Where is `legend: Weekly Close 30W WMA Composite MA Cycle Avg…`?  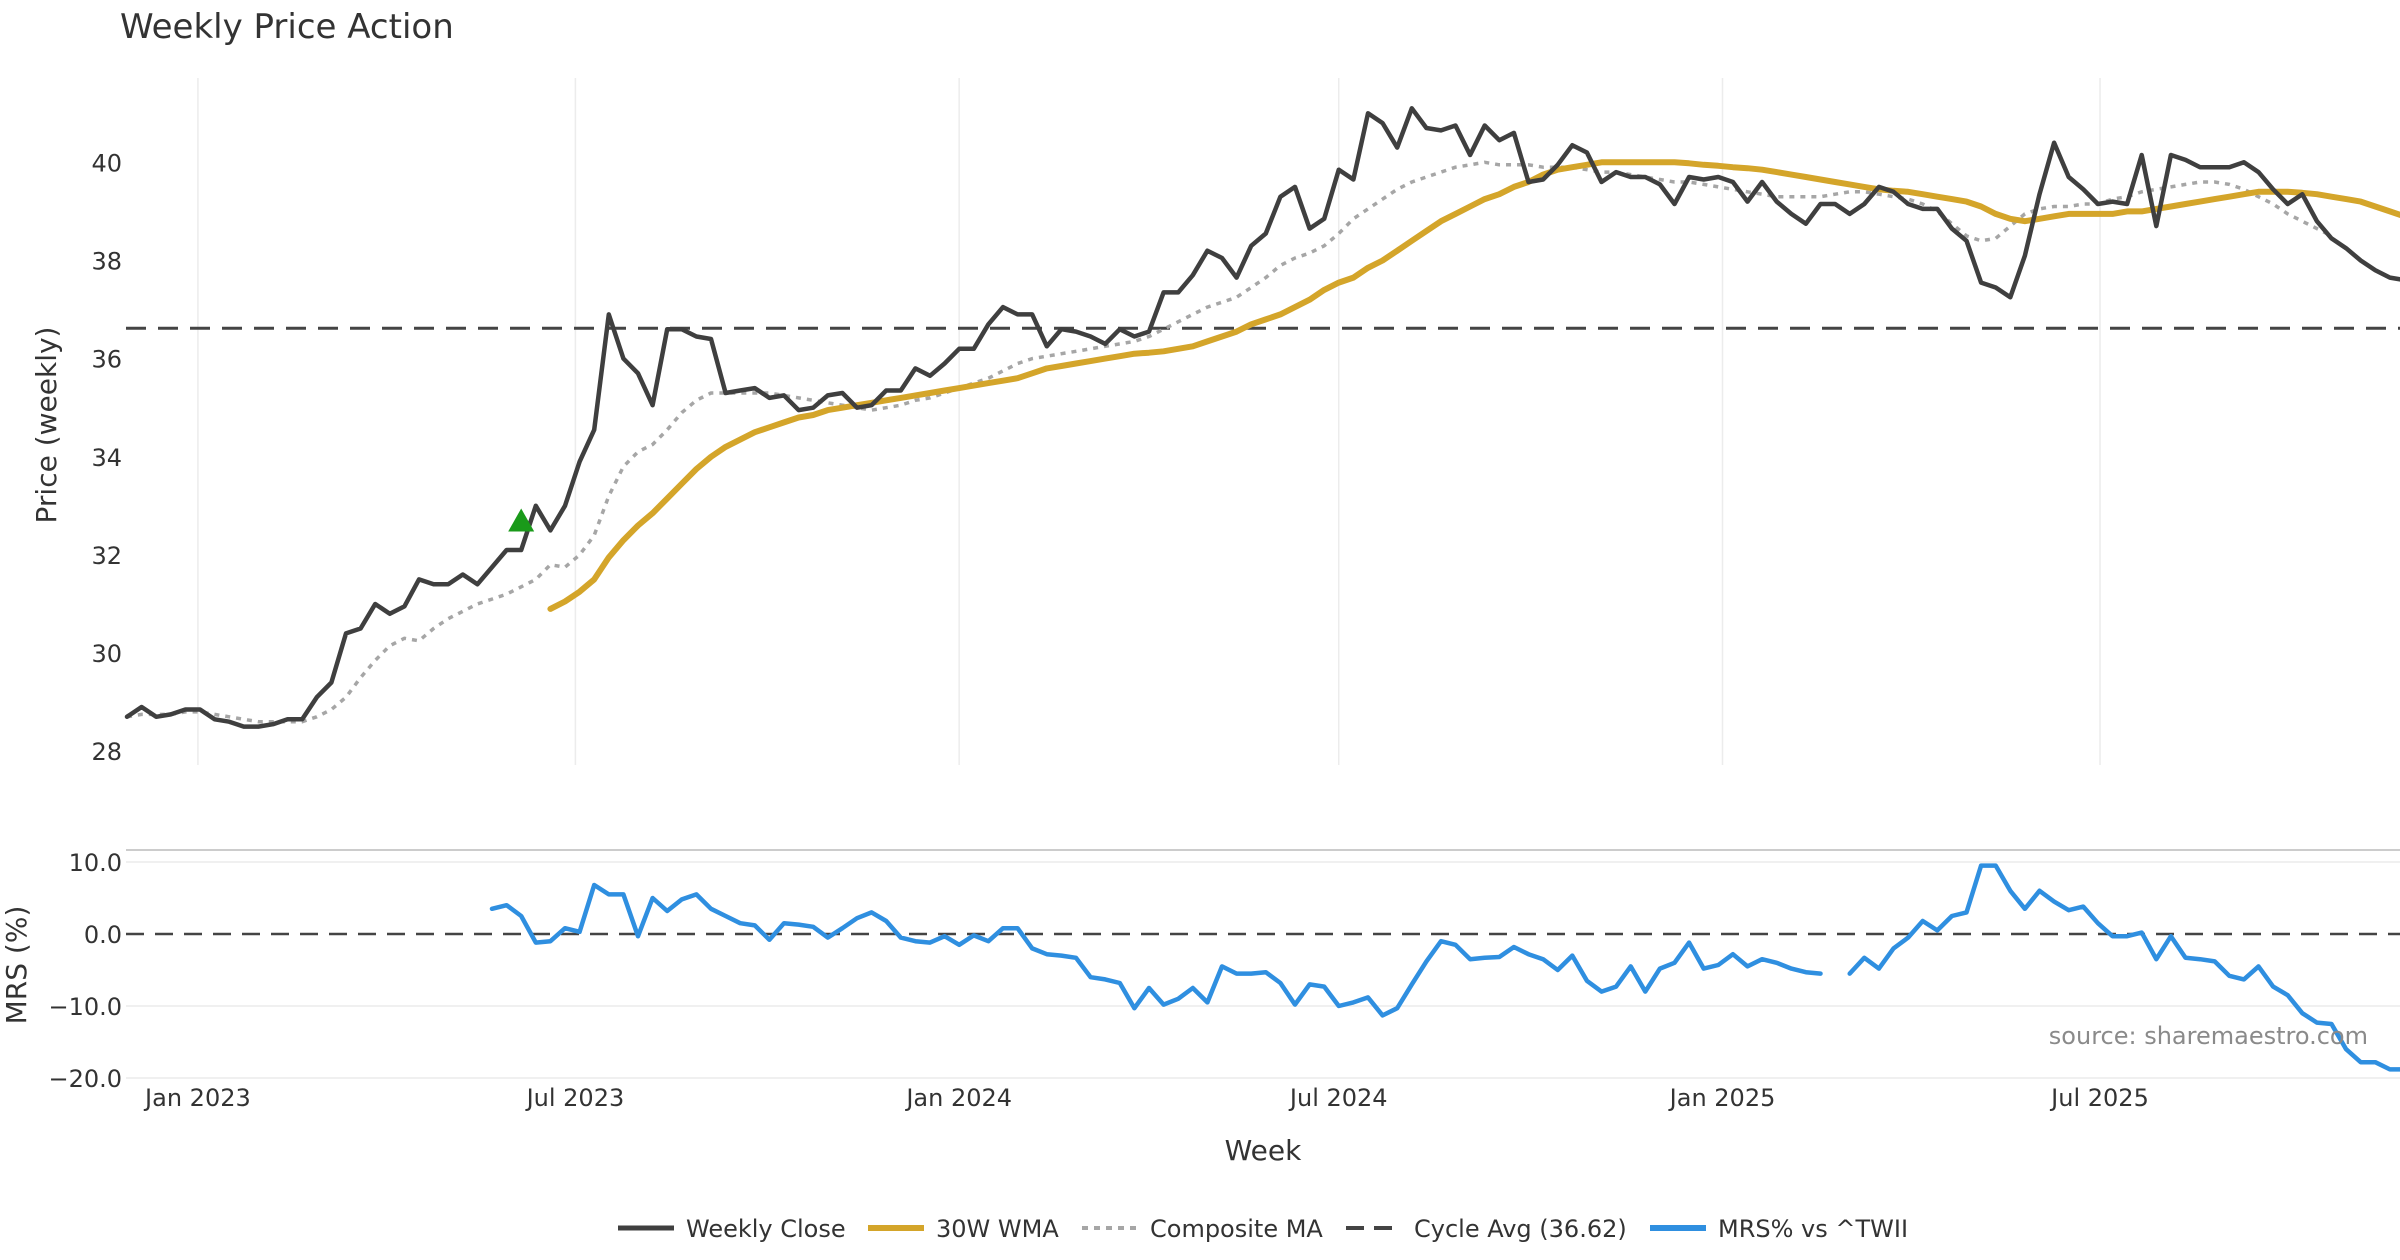 legend: Weekly Close 30W WMA Composite MA Cycle Avg… is located at coordinates (1263, 1229).